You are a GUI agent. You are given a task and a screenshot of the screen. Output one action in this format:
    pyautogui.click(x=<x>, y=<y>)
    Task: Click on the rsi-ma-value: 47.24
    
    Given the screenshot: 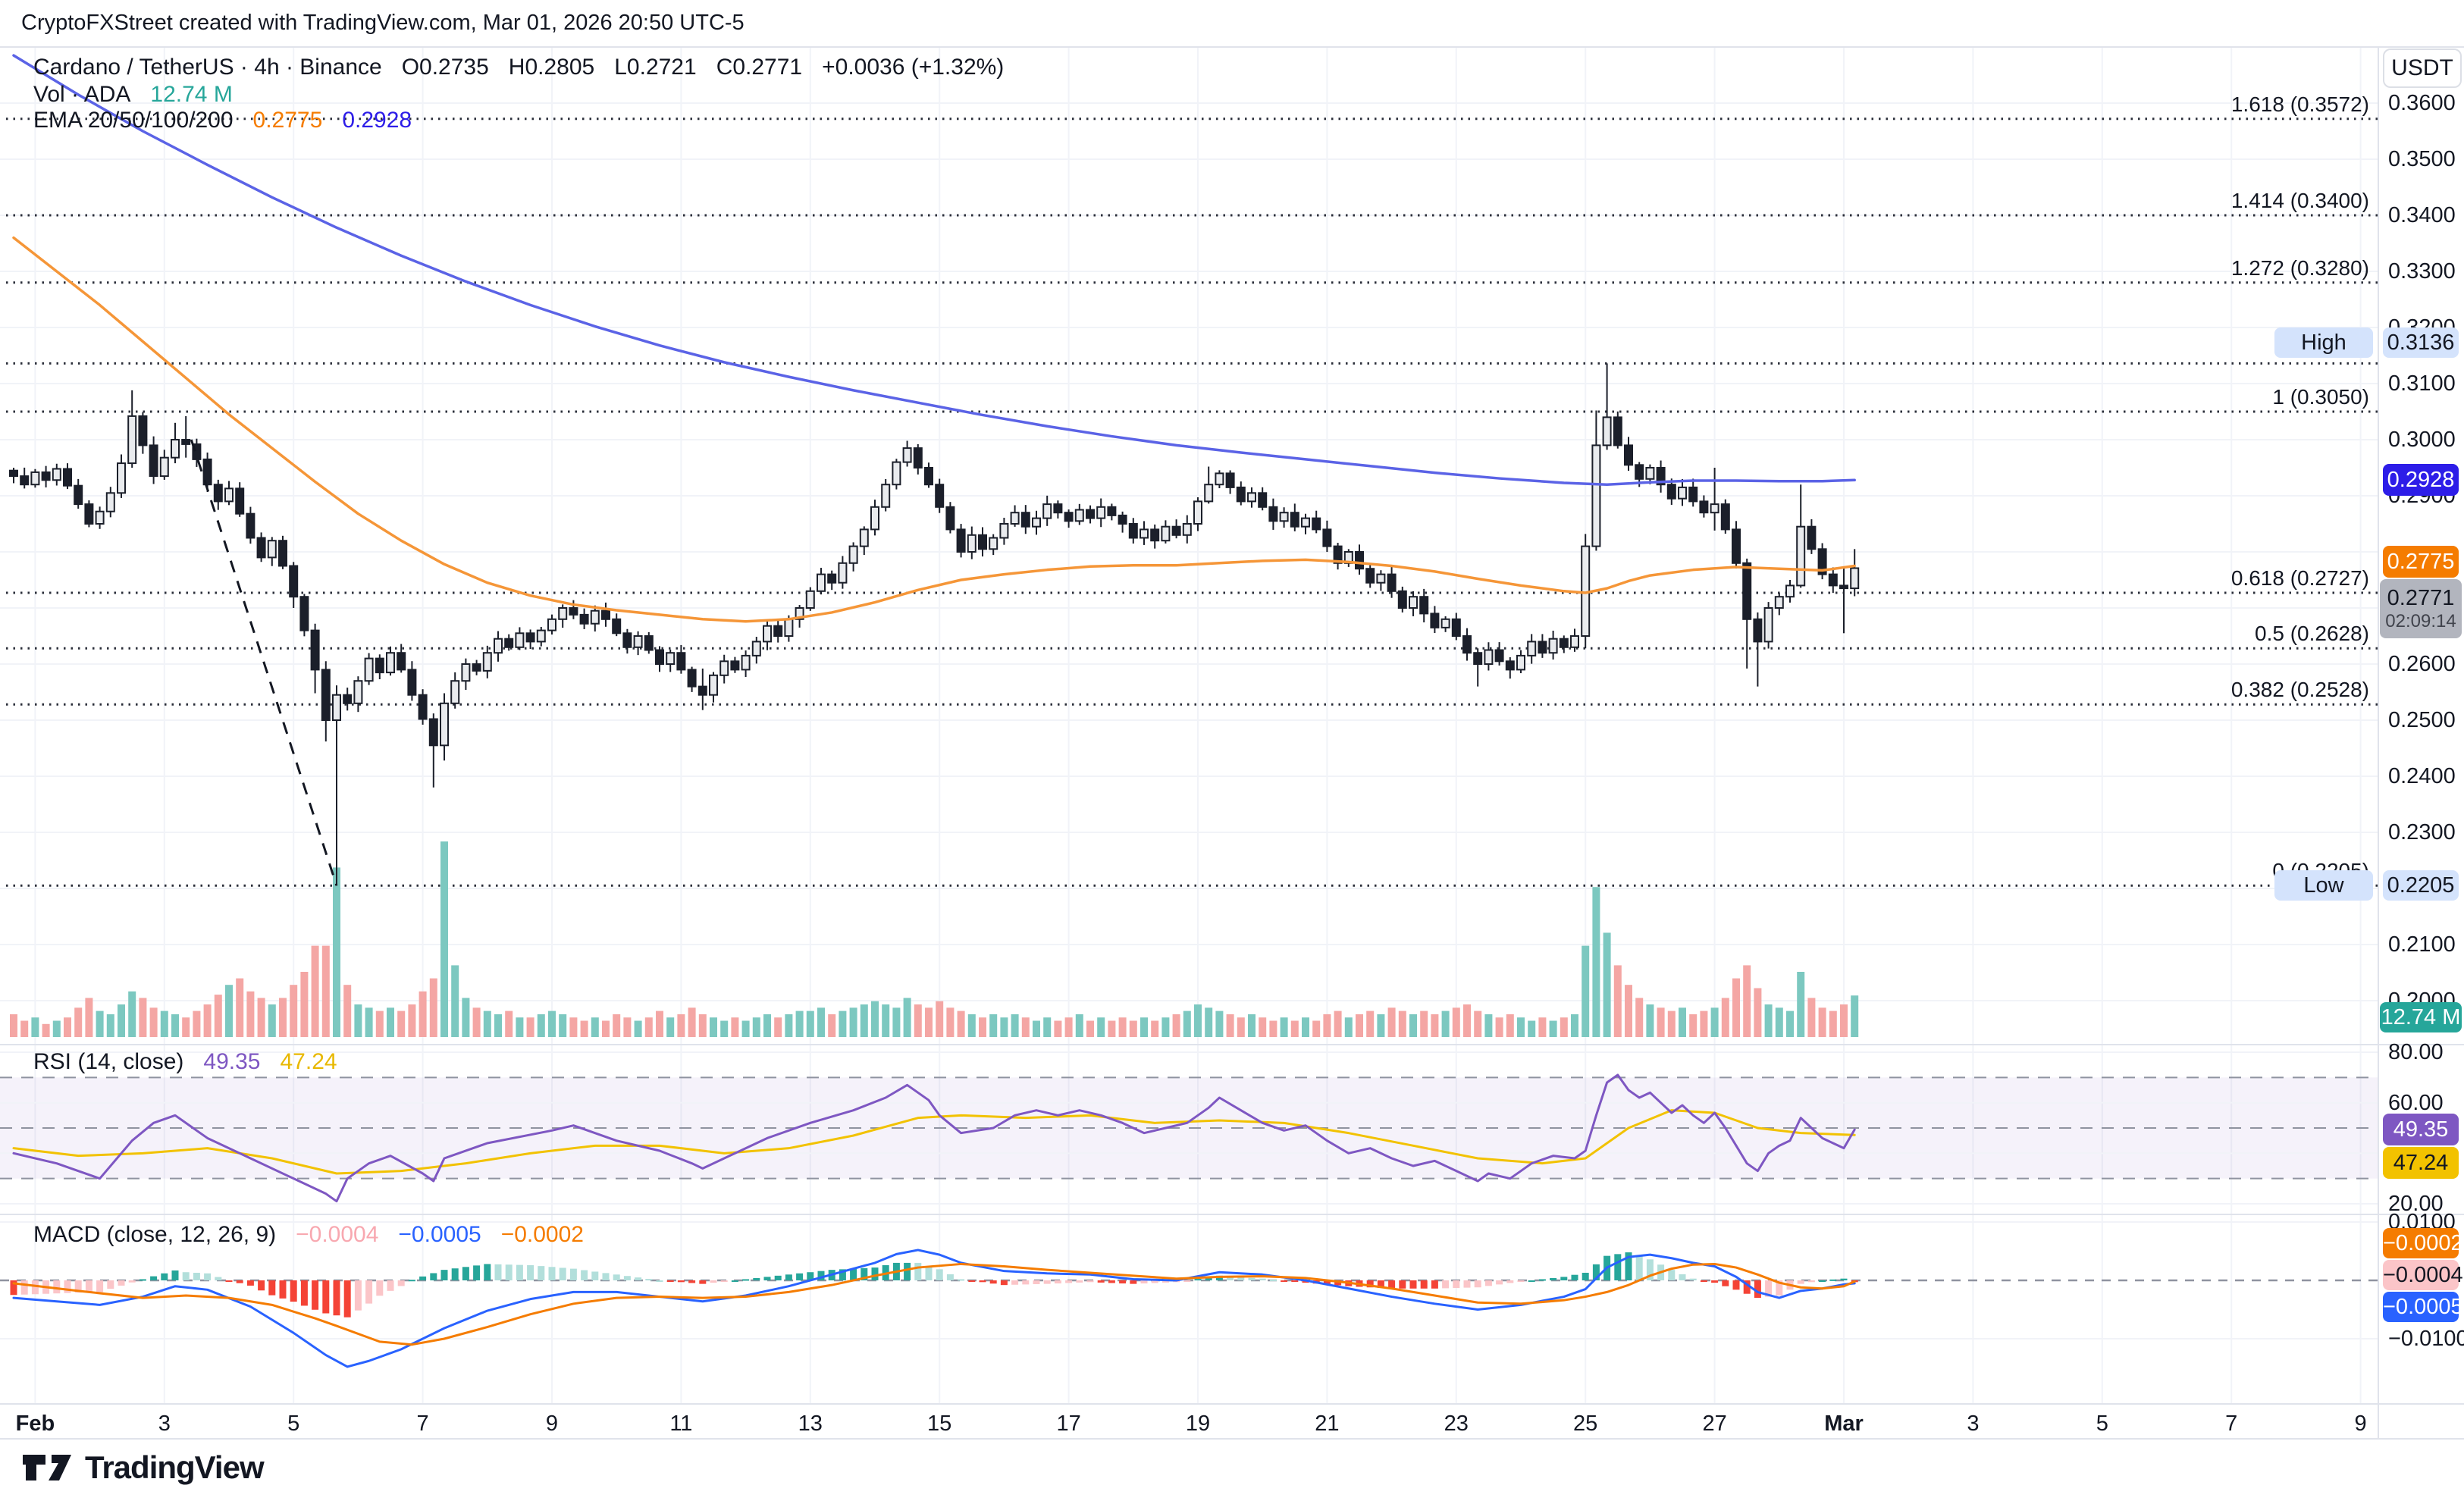 What is the action you would take?
    pyautogui.click(x=309, y=1061)
    